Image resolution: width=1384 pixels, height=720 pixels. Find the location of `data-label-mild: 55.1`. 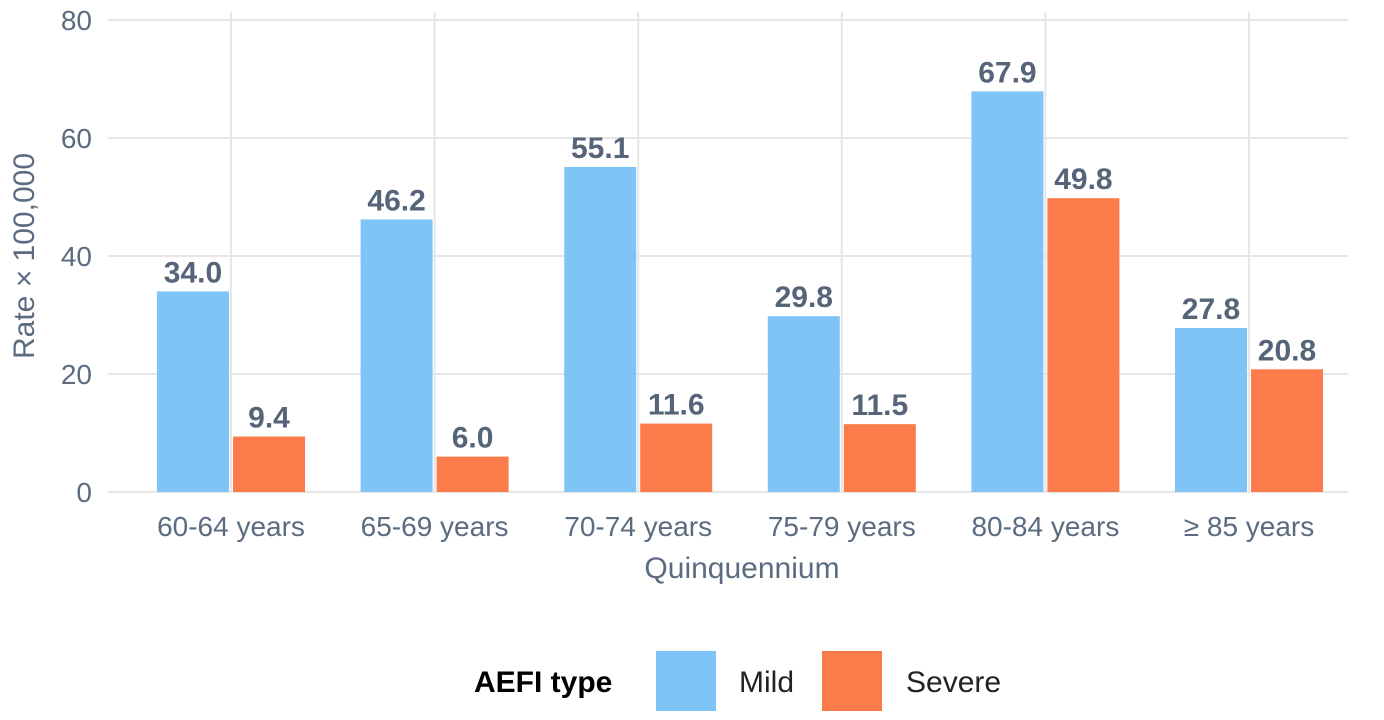

data-label-mild: 55.1 is located at coordinates (600, 148).